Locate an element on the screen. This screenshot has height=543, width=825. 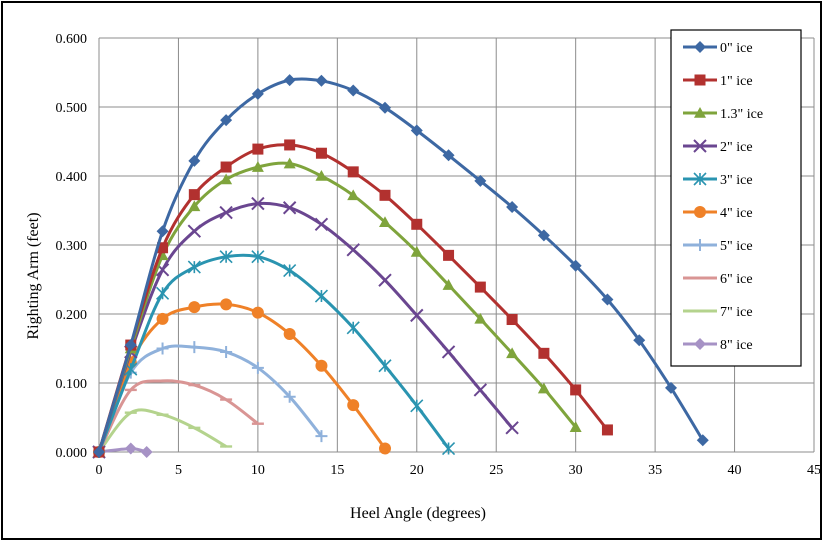
legend-label: 1.3" ice is located at coordinates (741, 114).